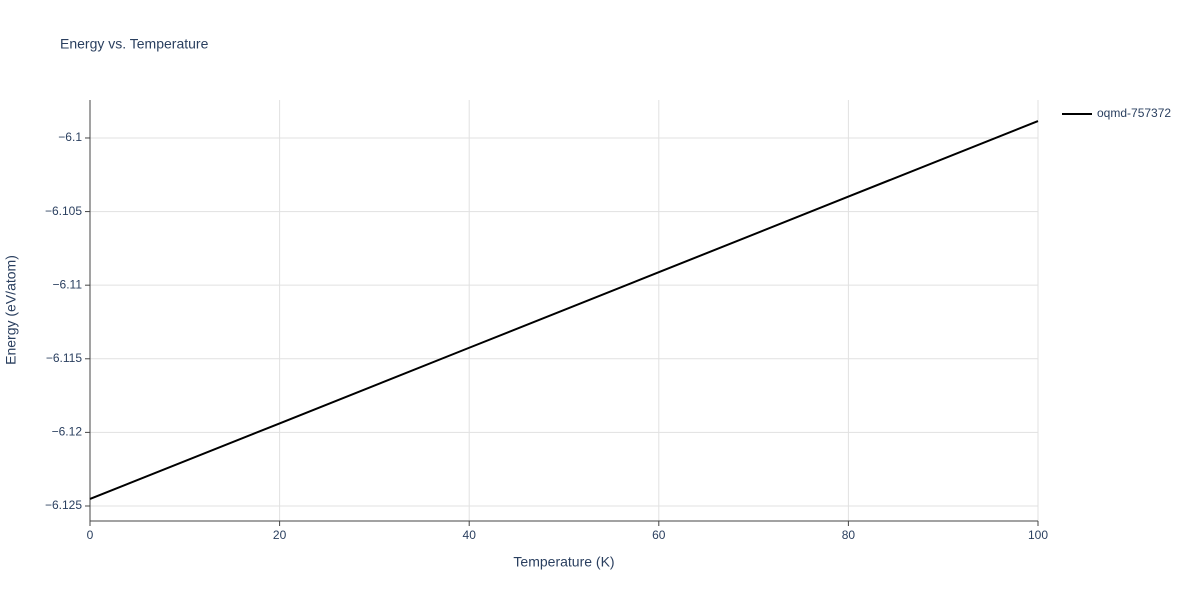  Describe the element at coordinates (11, 310) in the screenshot. I see `y-axis-title: Energy (eV/atom)` at that location.